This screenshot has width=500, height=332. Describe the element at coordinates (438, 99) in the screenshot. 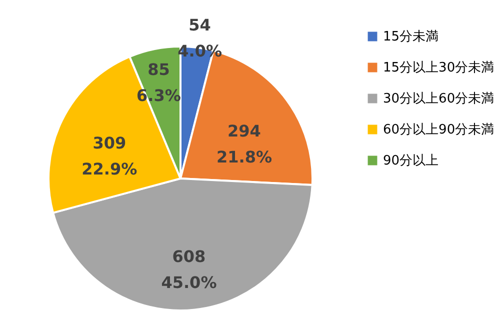

I see `legend-label: 30分以上60分未満` at that location.